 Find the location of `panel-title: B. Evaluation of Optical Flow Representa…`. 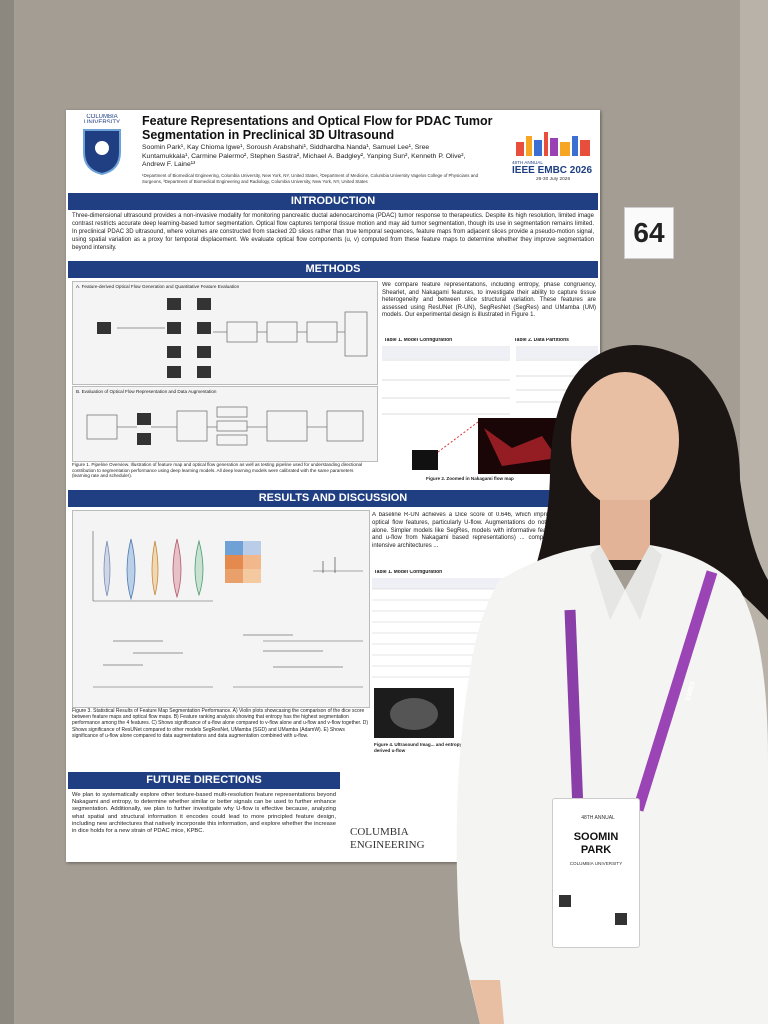

panel-title: B. Evaluation of Optical Flow Representa… is located at coordinates (146, 391).